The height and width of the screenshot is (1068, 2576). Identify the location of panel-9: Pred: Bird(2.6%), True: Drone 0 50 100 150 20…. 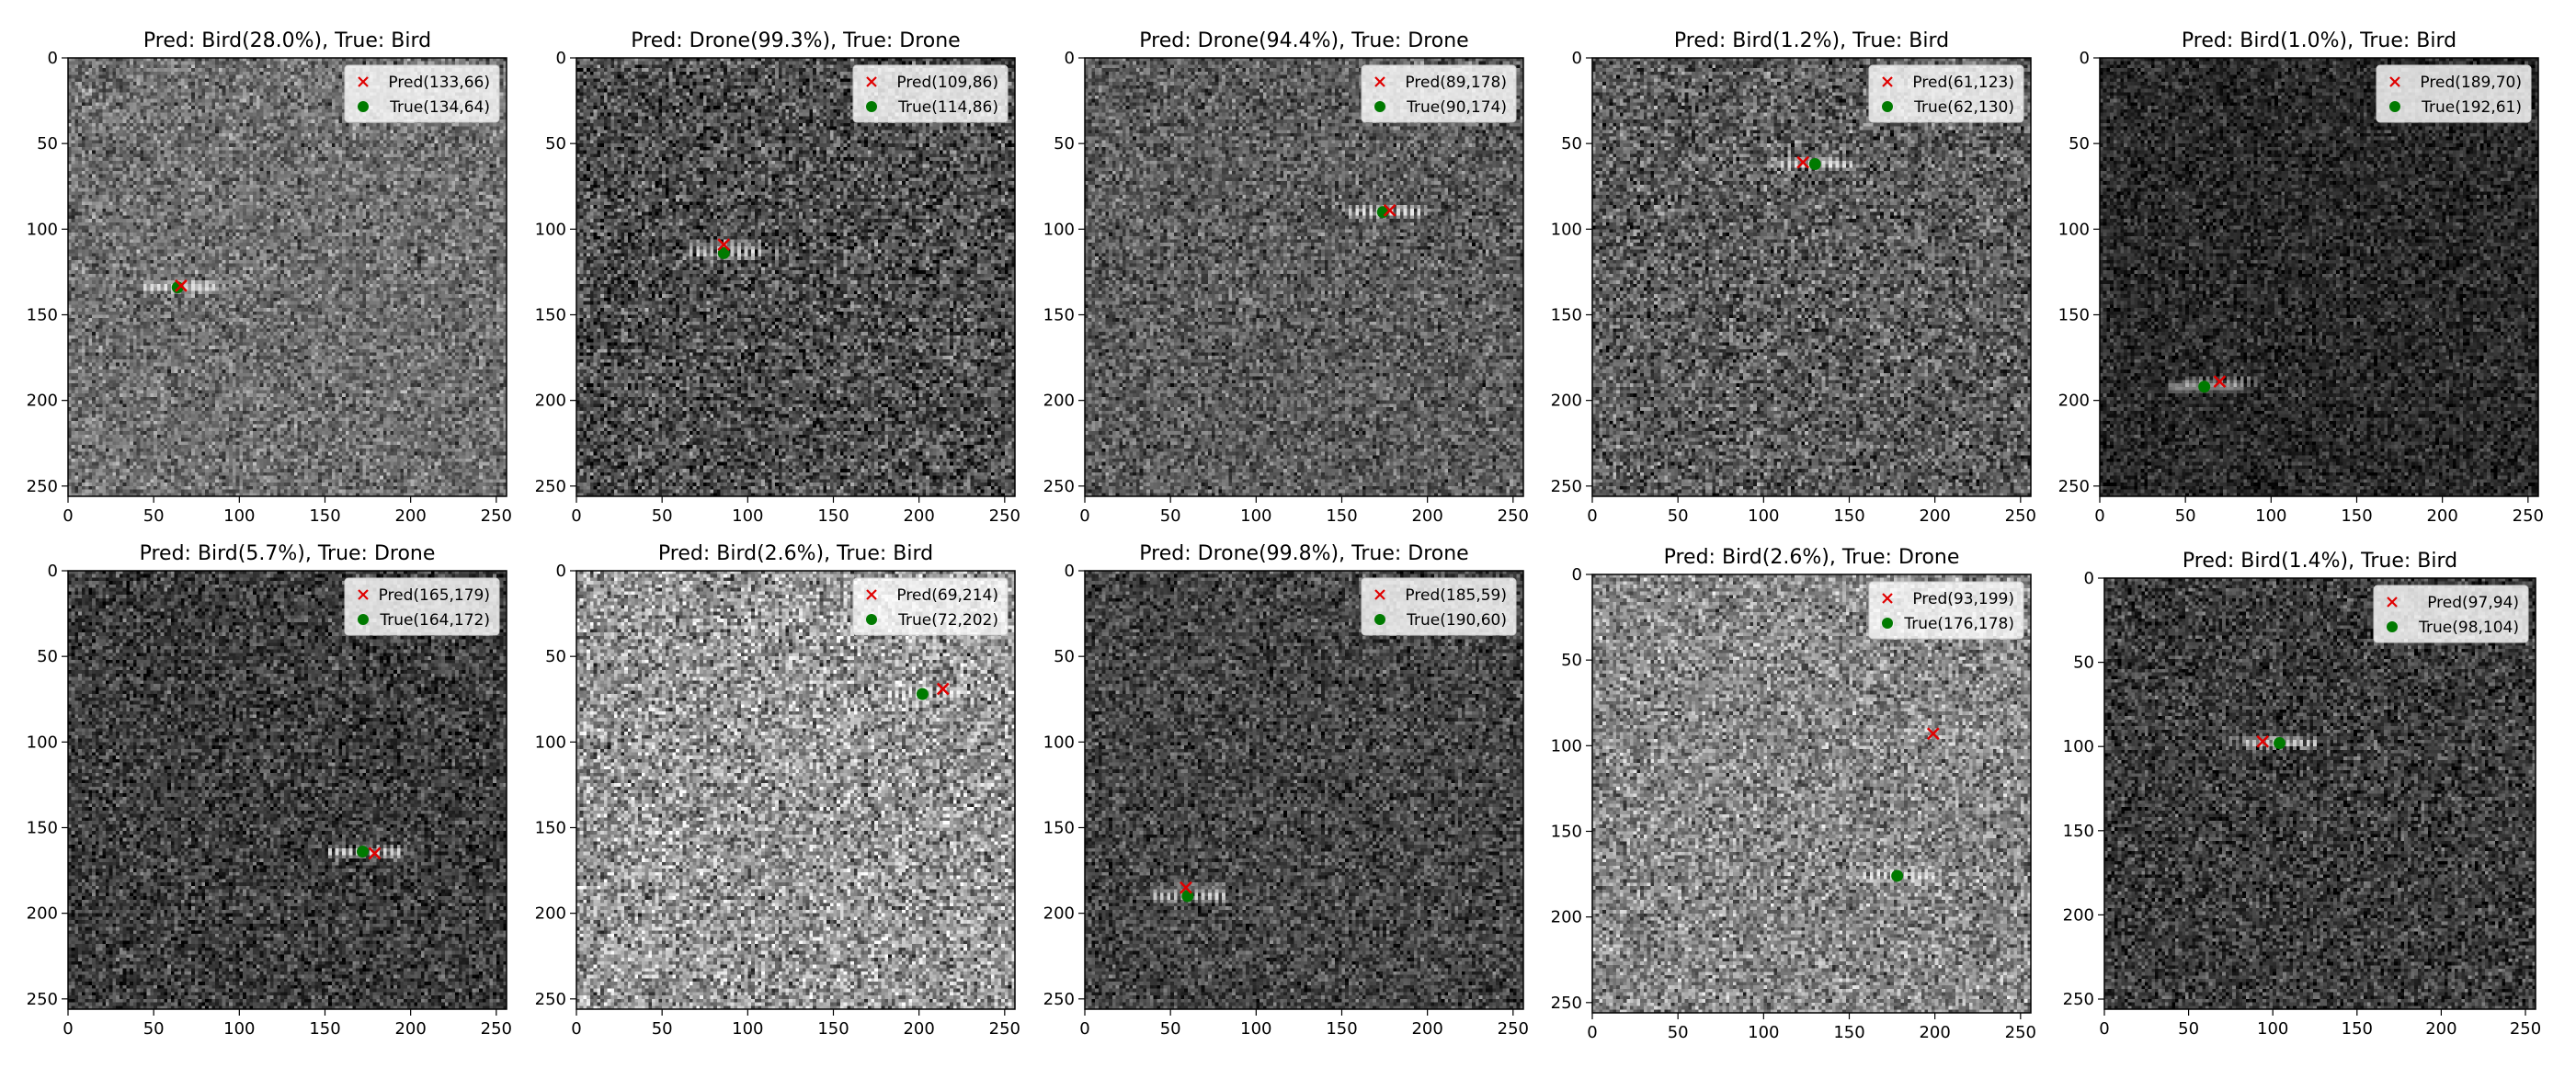
(1793, 794).